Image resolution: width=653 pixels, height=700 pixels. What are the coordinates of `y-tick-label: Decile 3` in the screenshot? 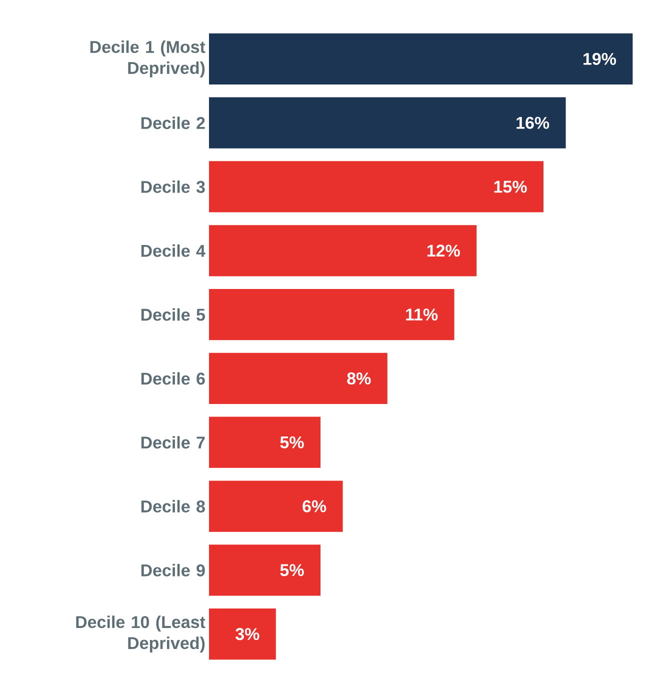 It's located at (173, 186).